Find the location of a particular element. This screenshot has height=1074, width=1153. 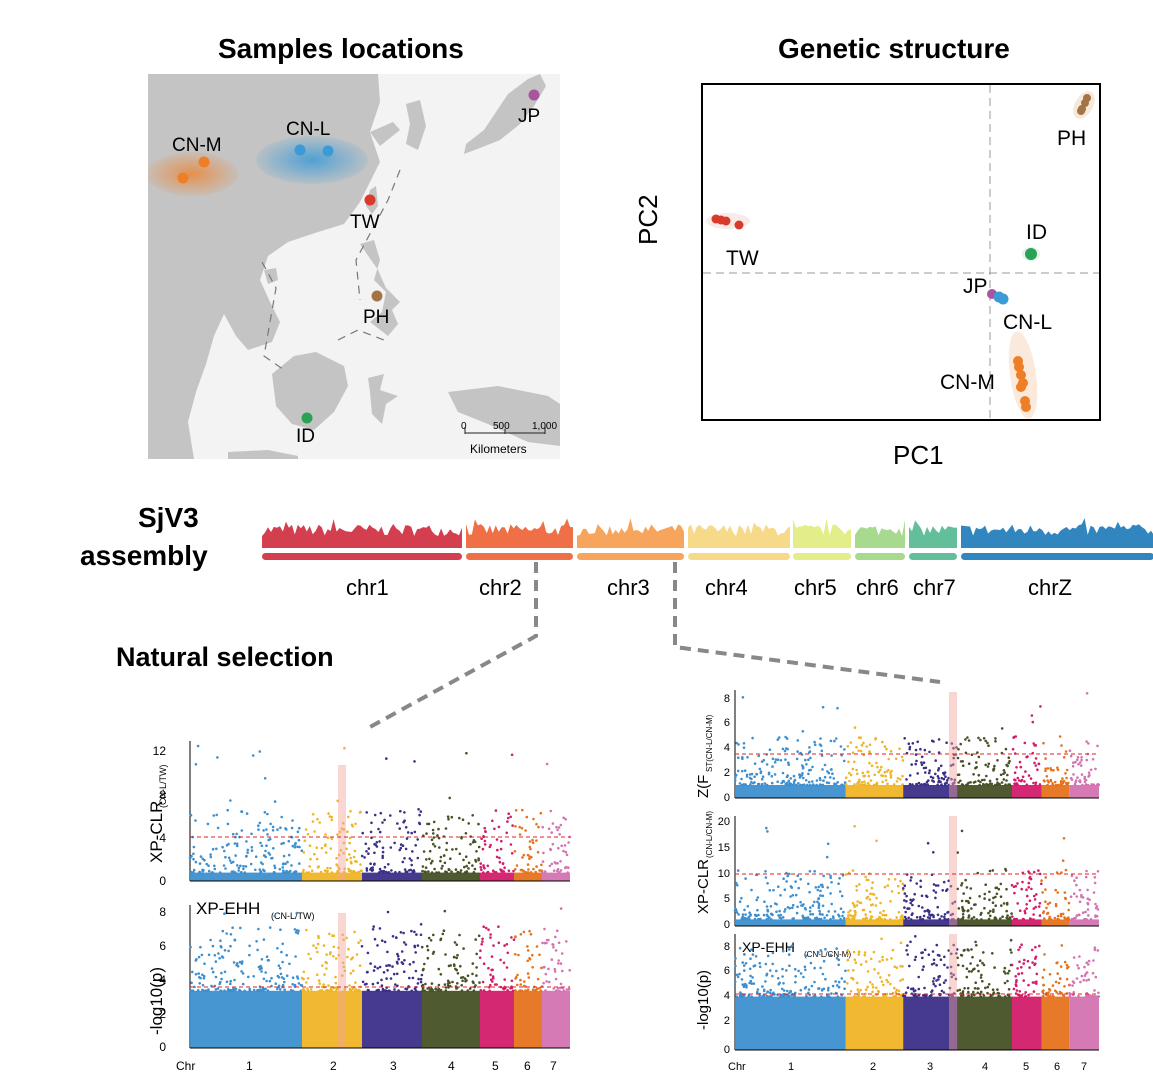

chromosome-chr6 is located at coordinates (880, 539).